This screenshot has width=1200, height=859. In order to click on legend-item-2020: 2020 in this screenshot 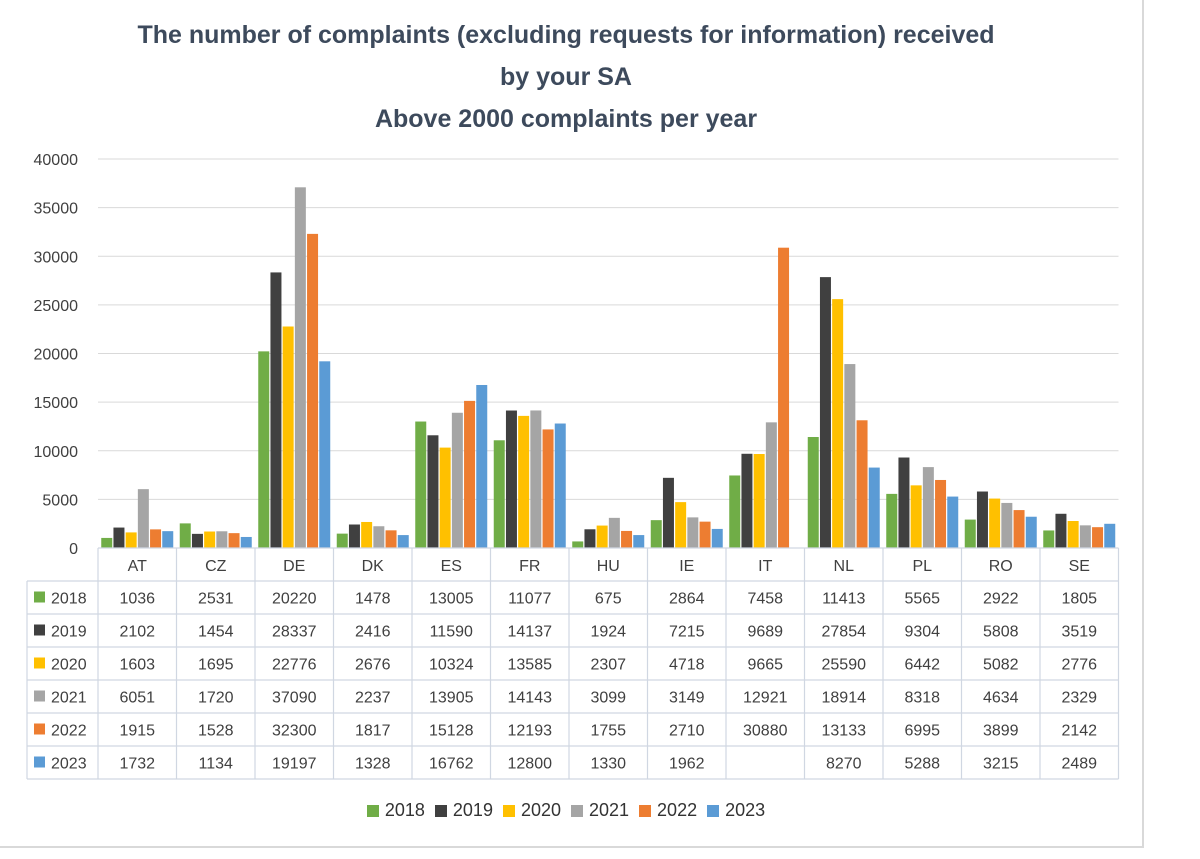, I will do `click(531, 810)`.